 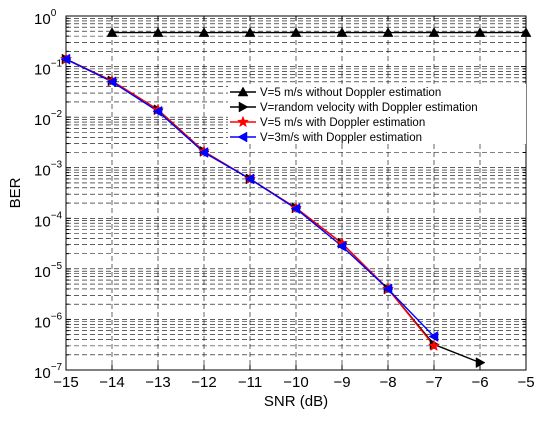 What do you see at coordinates (65, 382) in the screenshot?
I see `x-tick-label: −15` at bounding box center [65, 382].